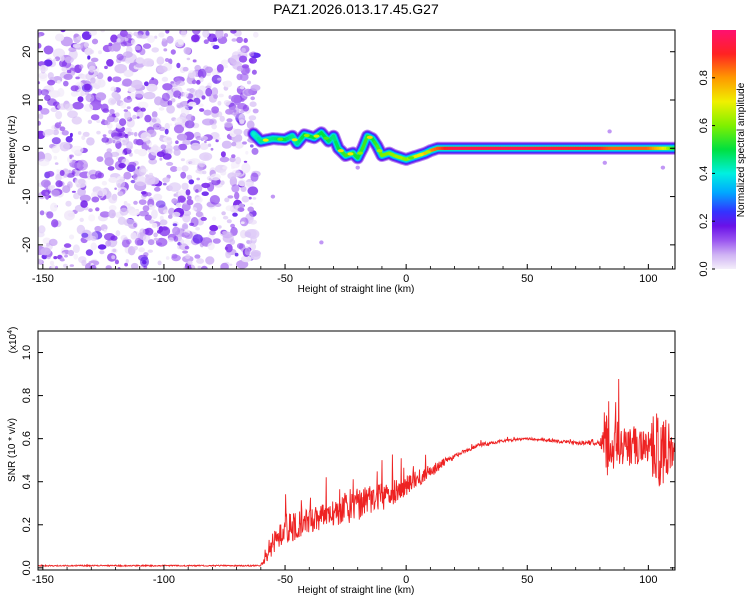  What do you see at coordinates (27, 197) in the screenshot?
I see `y-tick-label: -10` at bounding box center [27, 197].